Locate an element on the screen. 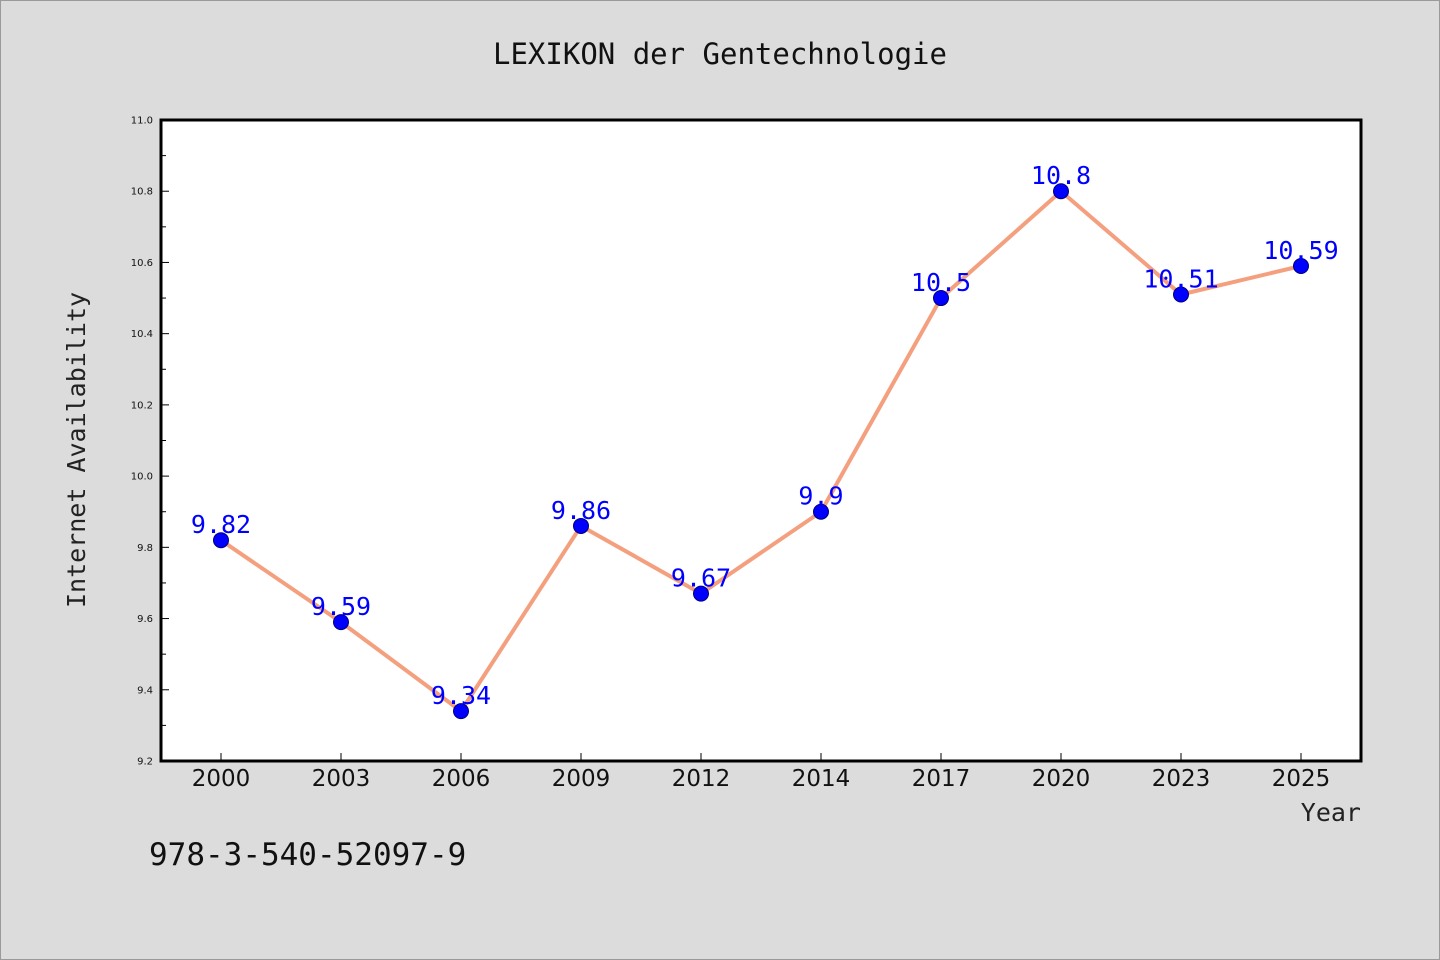 This screenshot has height=960, width=1440. y-tick-label: 9.6 is located at coordinates (145, 619).